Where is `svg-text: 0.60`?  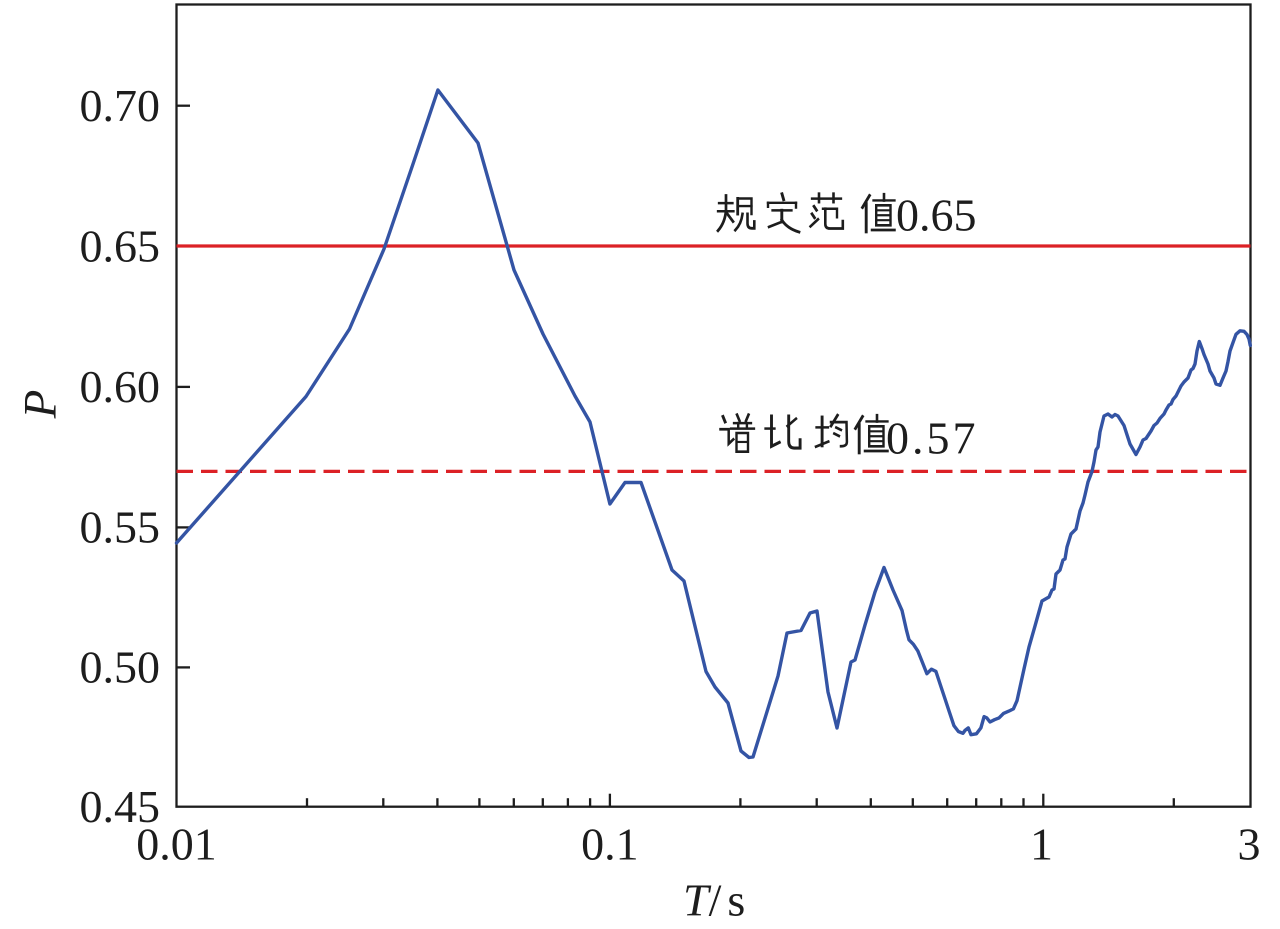 svg-text: 0.60 is located at coordinates (120, 386).